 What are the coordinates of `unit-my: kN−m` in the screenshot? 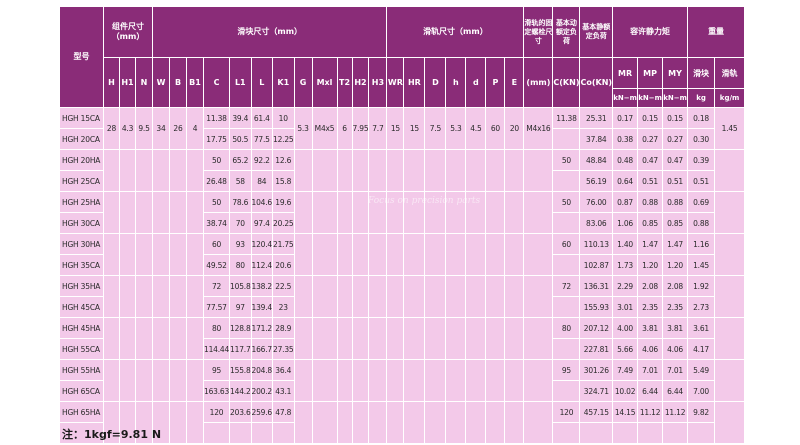 It's located at (675, 98).